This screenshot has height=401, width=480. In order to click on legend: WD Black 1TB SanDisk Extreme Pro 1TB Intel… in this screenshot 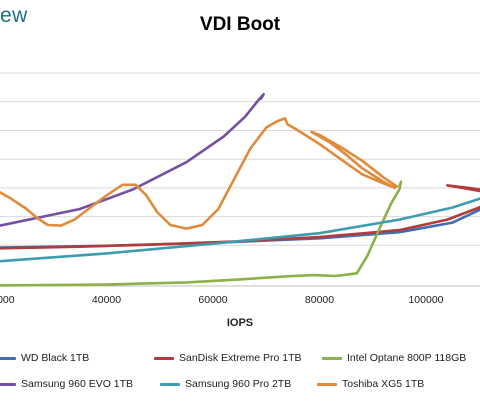, I will do `click(240, 372)`.